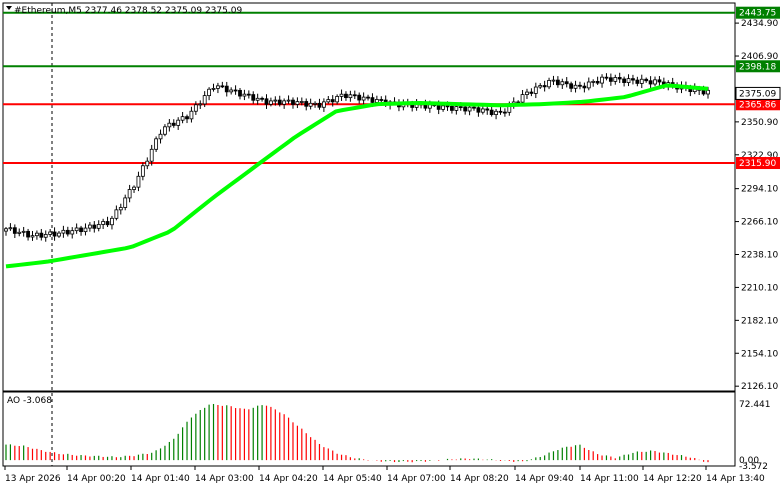 Image resolution: width=781 pixels, height=493 pixels. What do you see at coordinates (672, 479) in the screenshot?
I see `x-tick-label: 14 Apr 12:20` at bounding box center [672, 479].